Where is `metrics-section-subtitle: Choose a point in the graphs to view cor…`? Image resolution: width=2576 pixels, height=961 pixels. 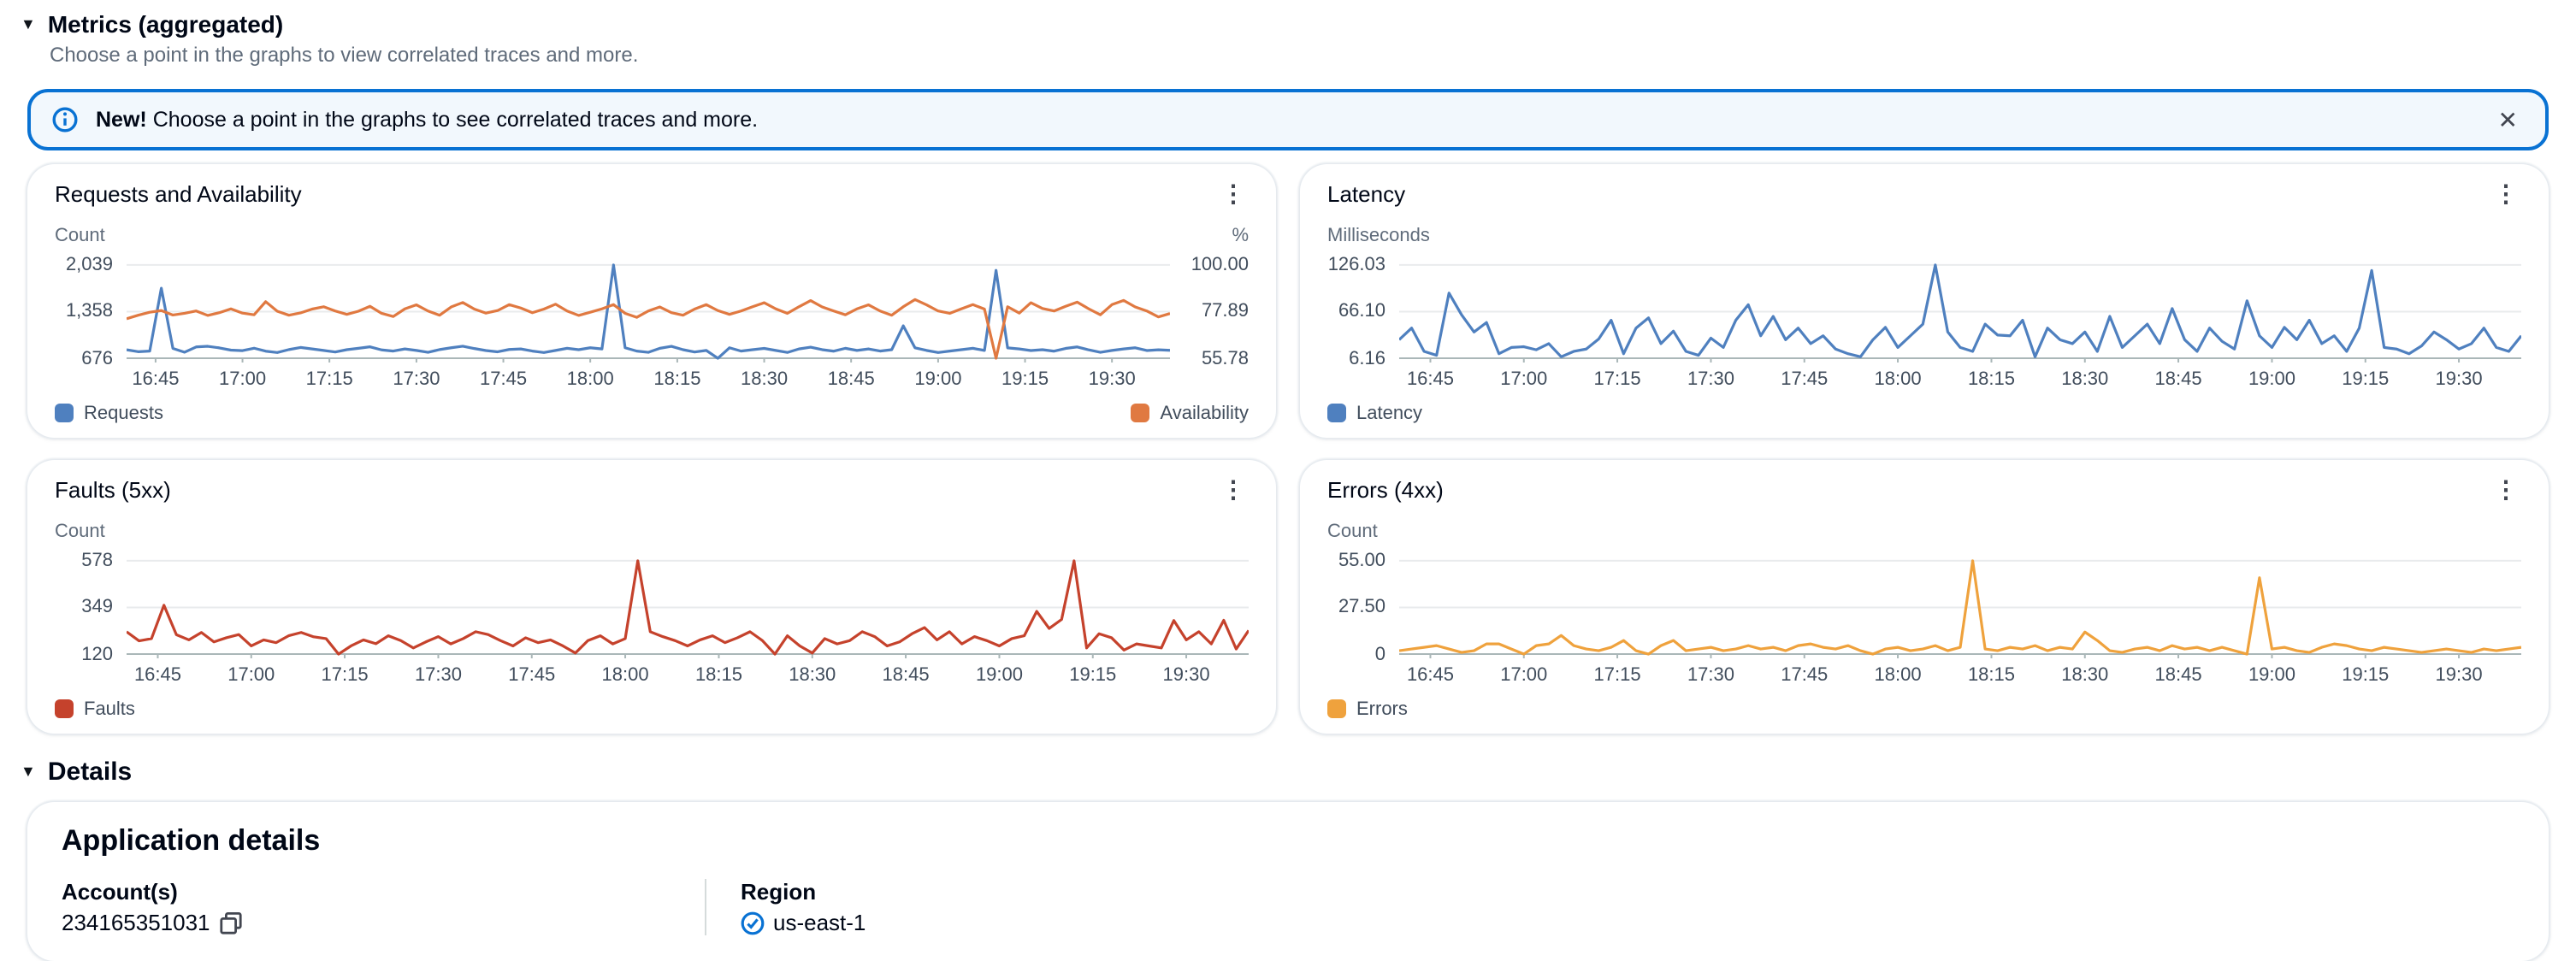
metrics-section-subtitle: Choose a point in the graphs to view cor… is located at coordinates (344, 55).